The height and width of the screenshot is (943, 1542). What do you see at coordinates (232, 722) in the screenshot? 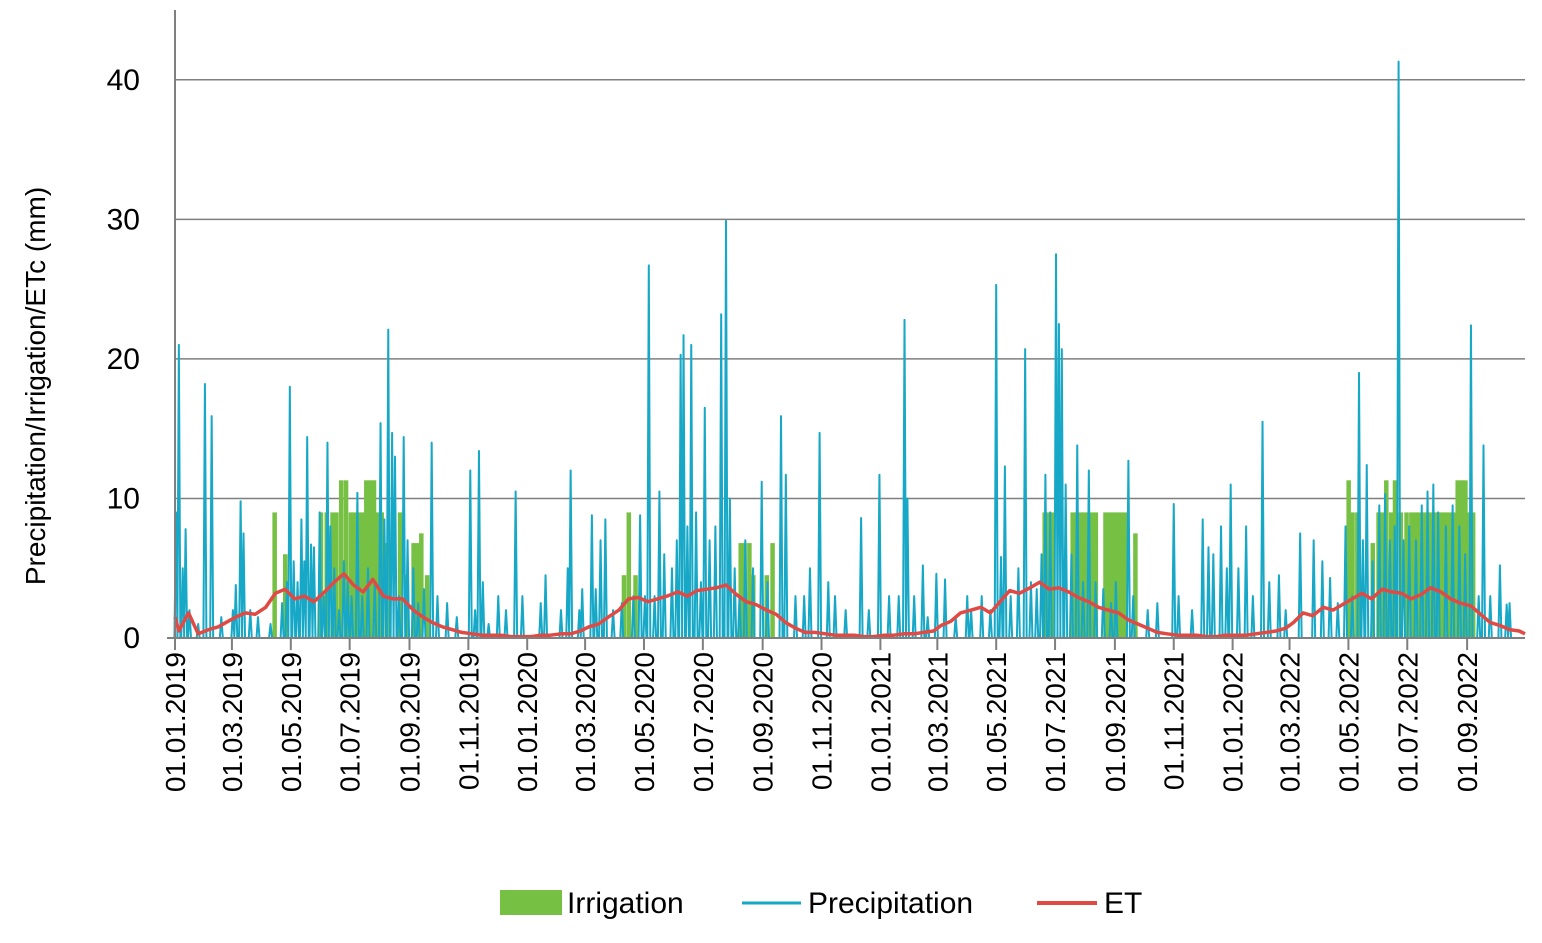
I see `x-tick-label-1: 01.03.2019` at bounding box center [232, 722].